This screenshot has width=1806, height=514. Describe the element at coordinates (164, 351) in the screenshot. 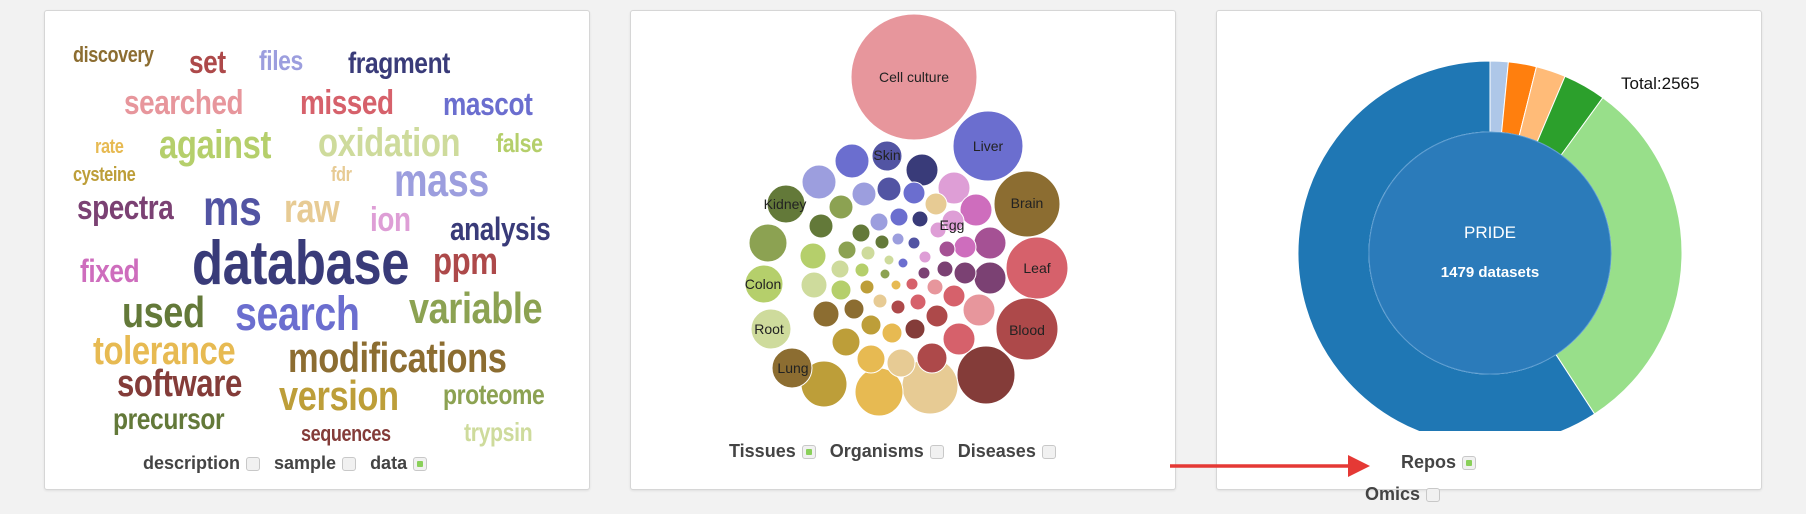

I see `word-tolerance: tolerance` at that location.